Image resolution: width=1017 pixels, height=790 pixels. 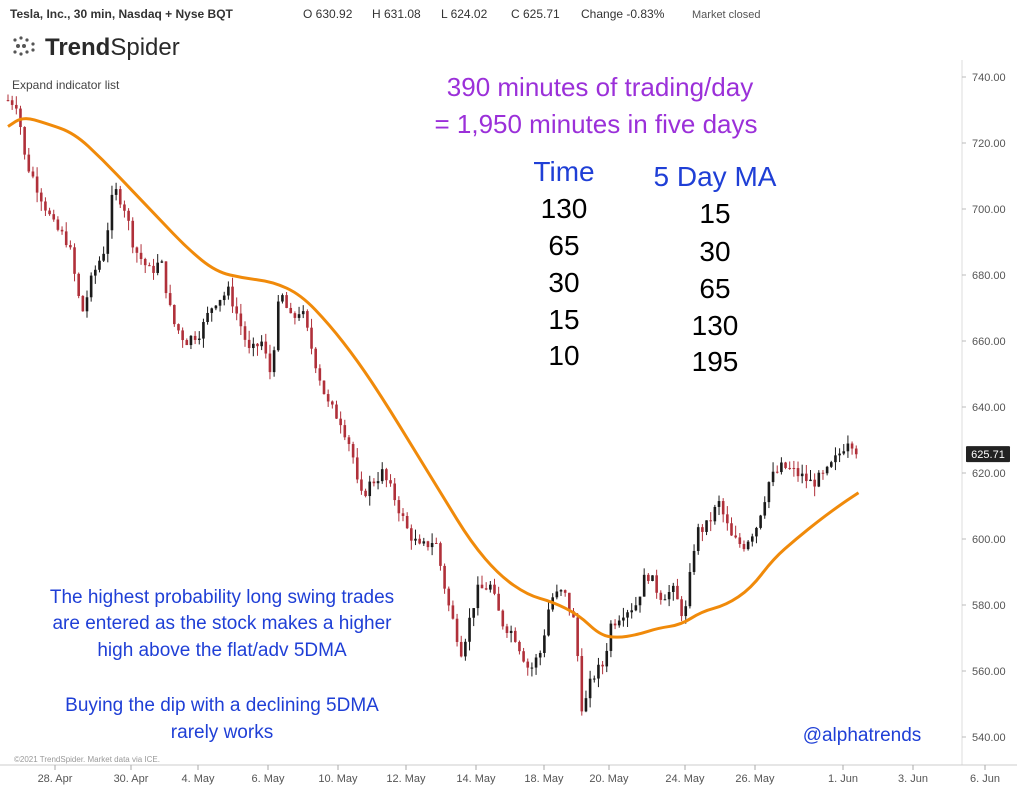 What do you see at coordinates (563, 282) in the screenshot?
I see `time-value: 30` at bounding box center [563, 282].